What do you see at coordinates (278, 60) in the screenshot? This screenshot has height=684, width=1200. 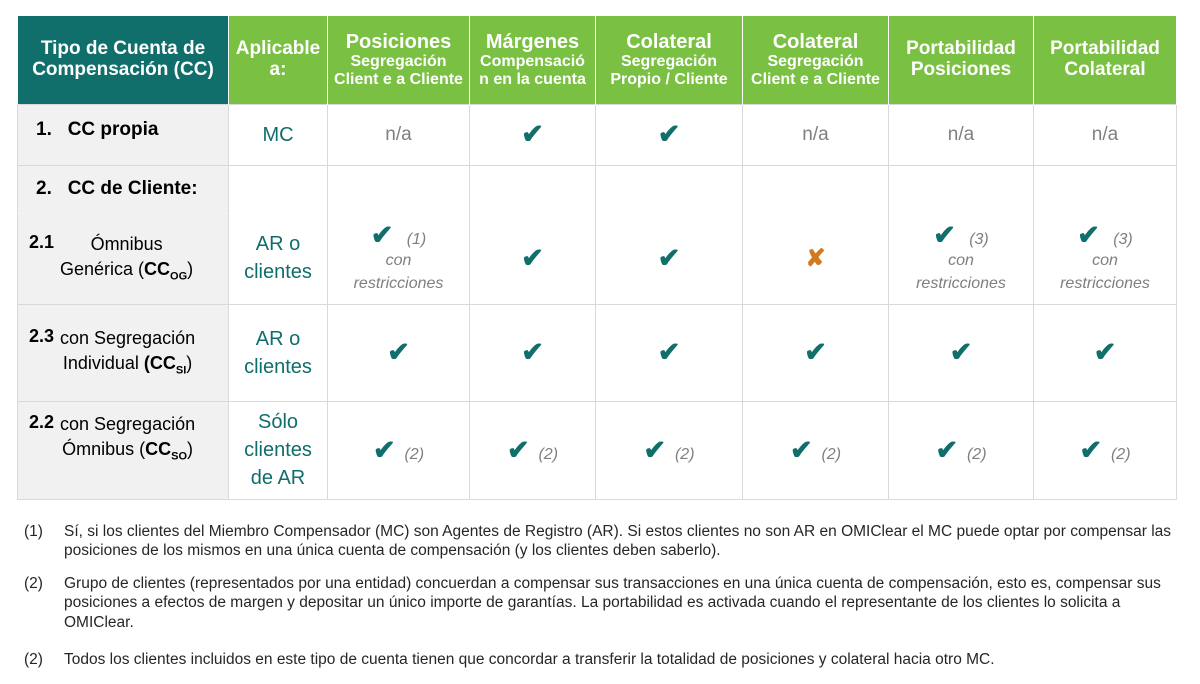 I see `header-applicable: Aplicable a:` at bounding box center [278, 60].